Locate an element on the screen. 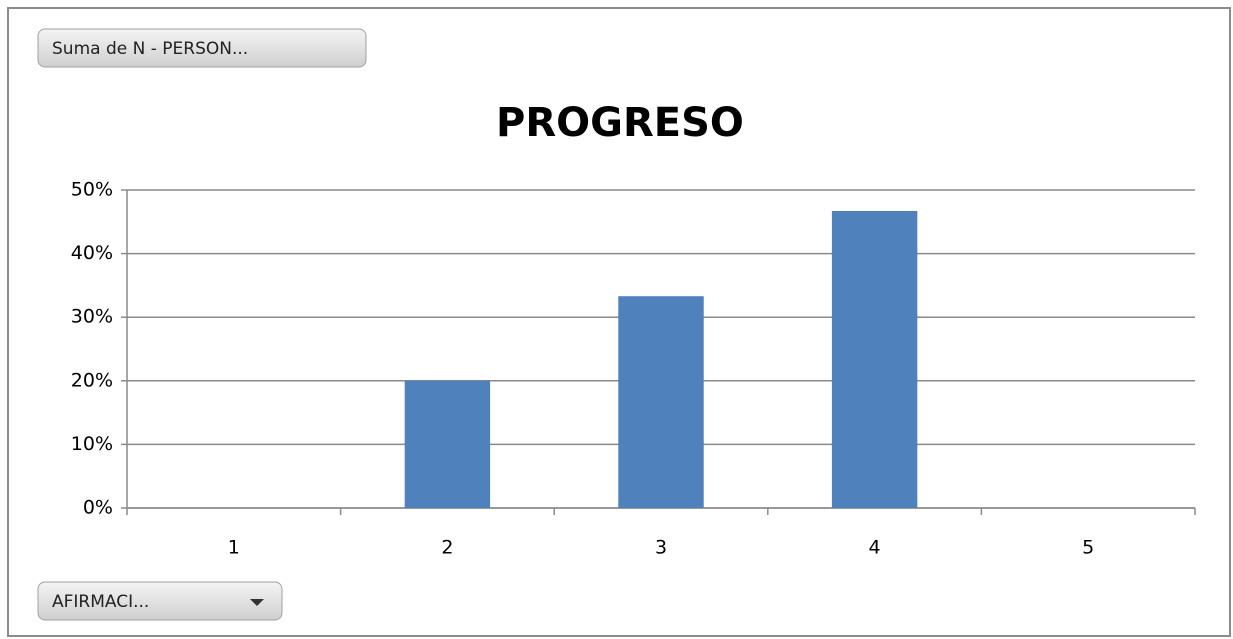  y-tick-label: 0% is located at coordinates (98, 508).